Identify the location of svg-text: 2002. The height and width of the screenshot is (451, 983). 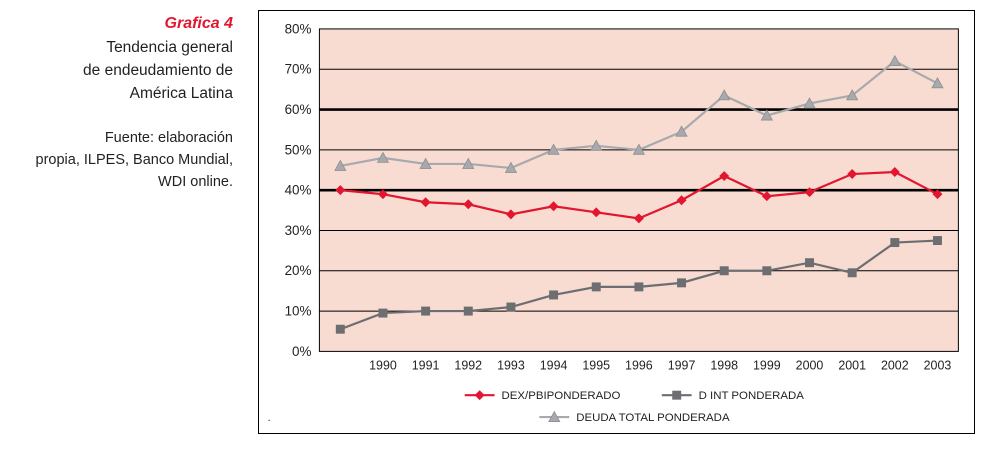
(895, 365).